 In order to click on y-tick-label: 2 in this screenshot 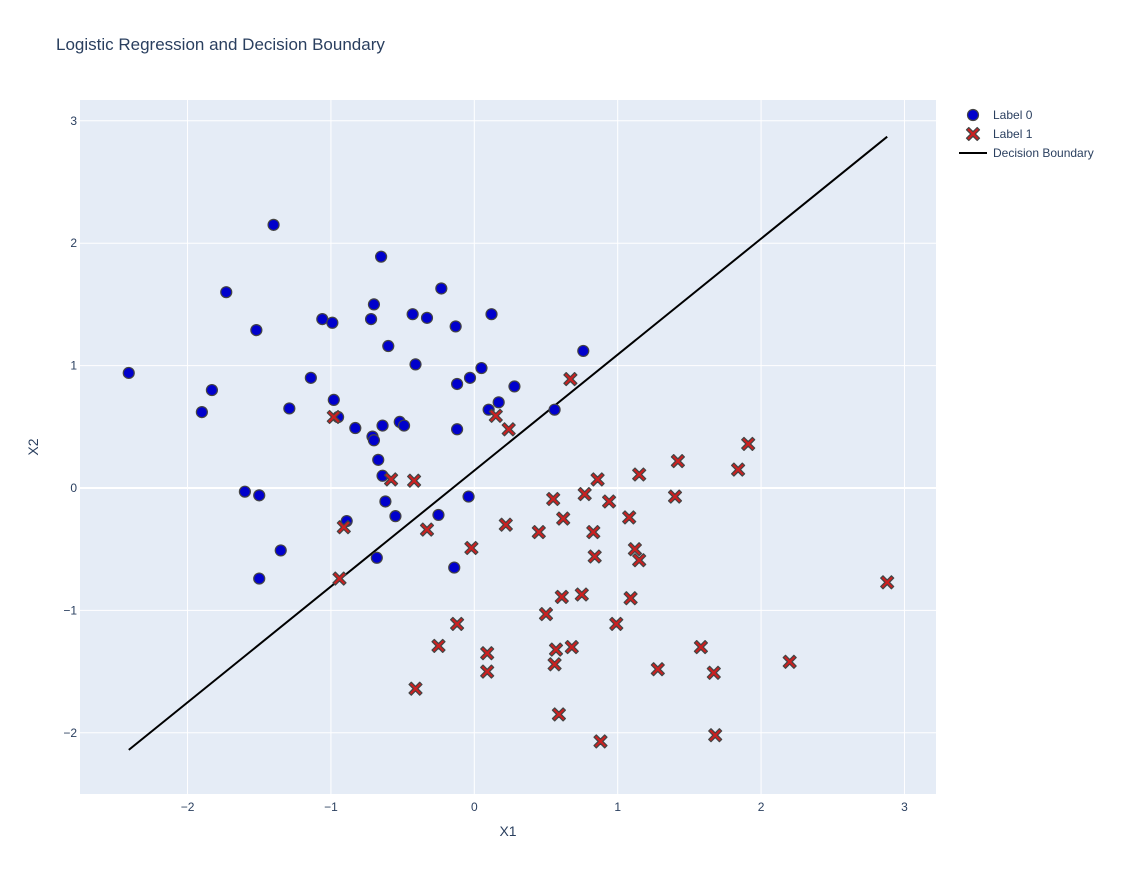, I will do `click(73, 243)`.